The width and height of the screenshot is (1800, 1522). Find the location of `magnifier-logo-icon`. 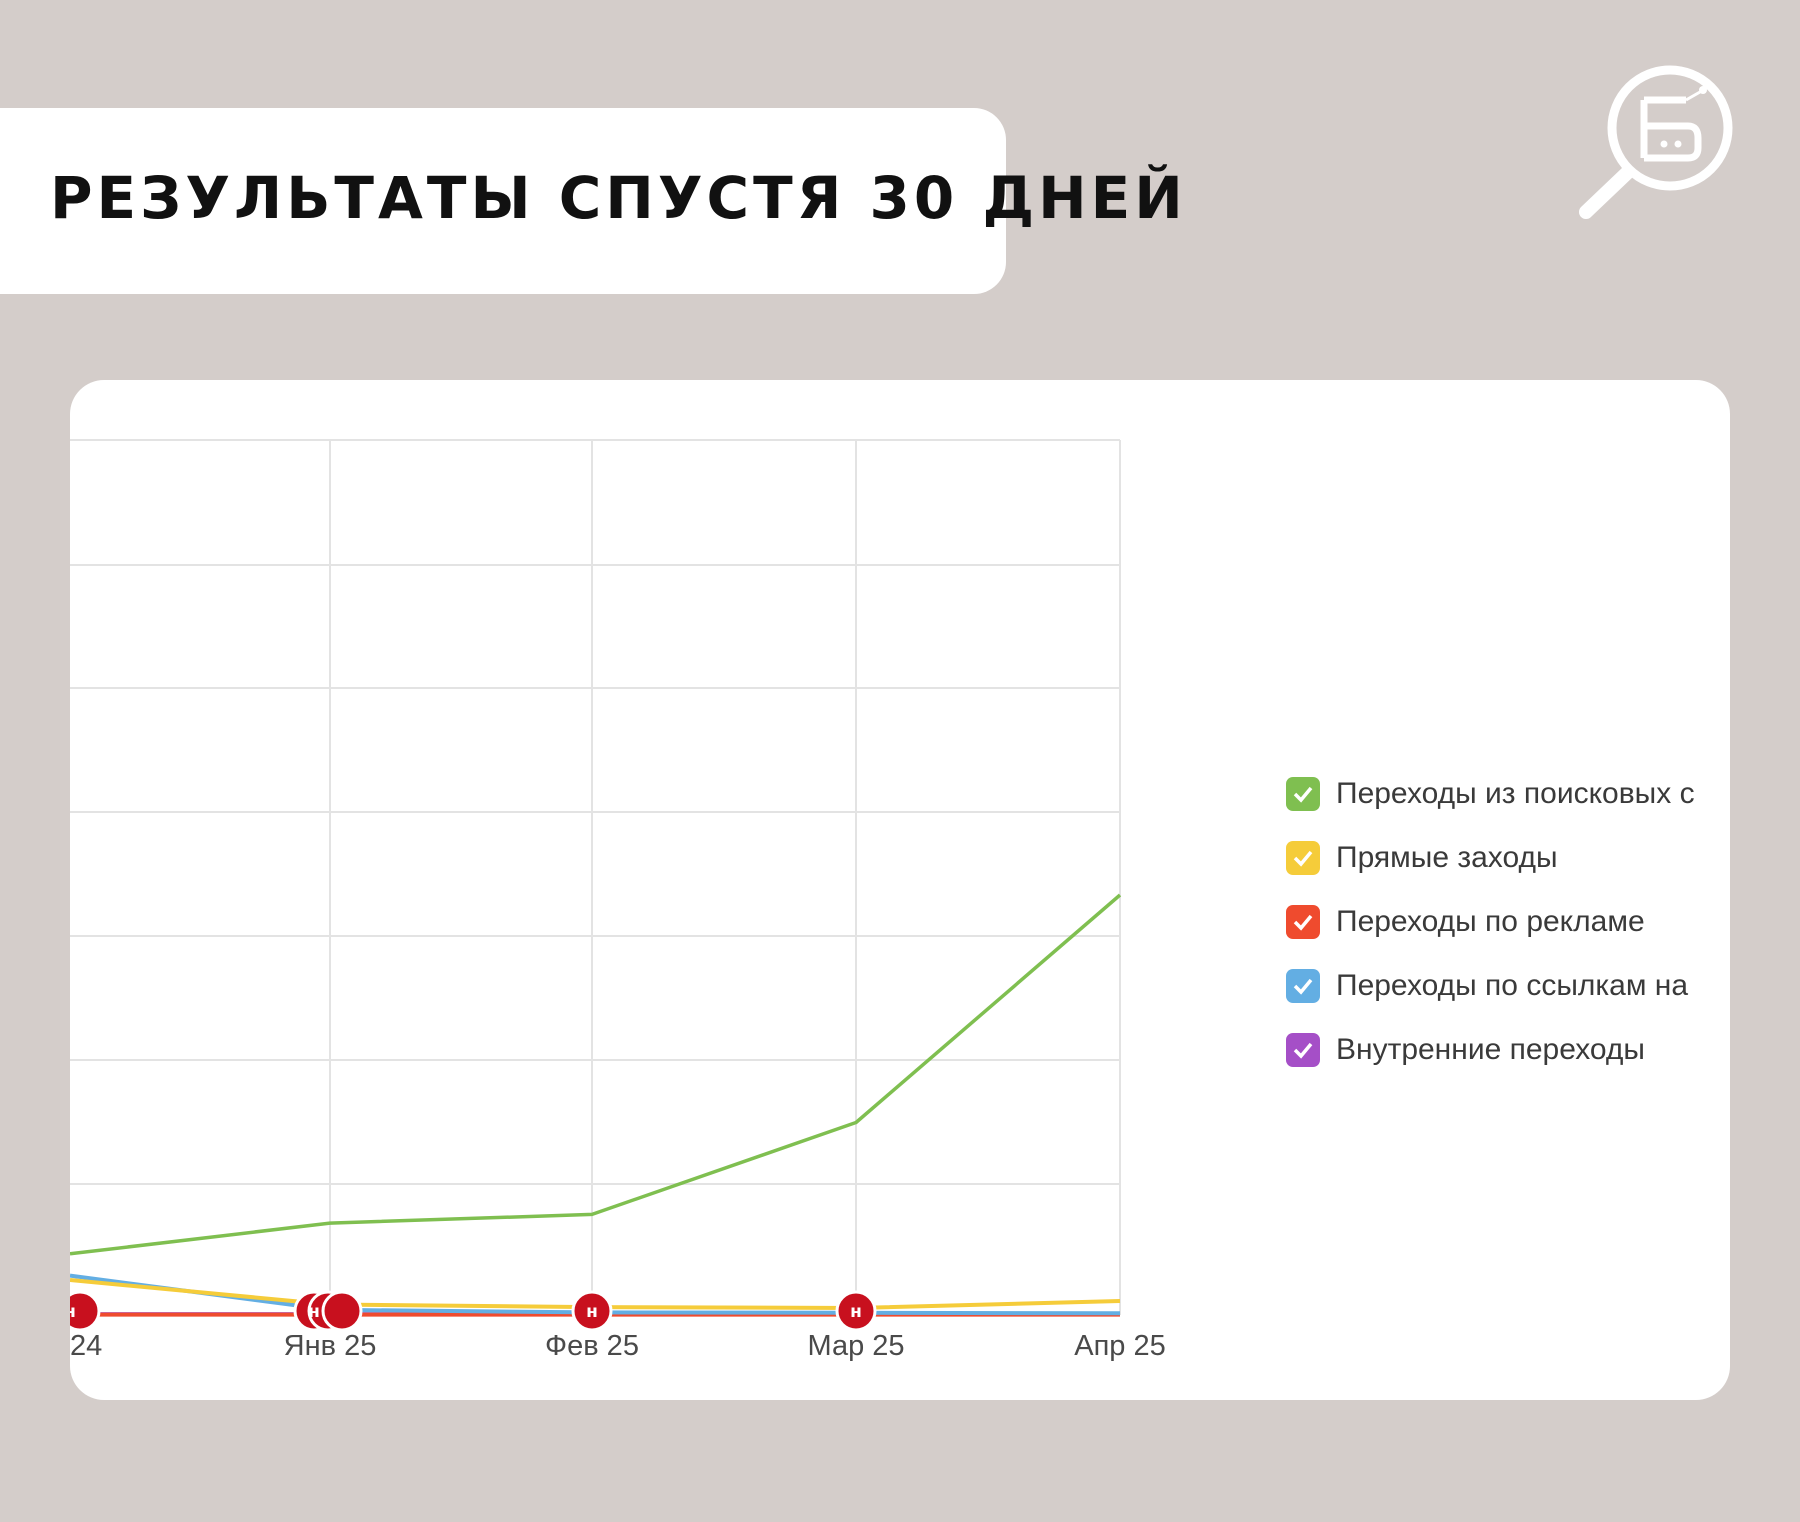

magnifier-logo-icon is located at coordinates (1656, 142).